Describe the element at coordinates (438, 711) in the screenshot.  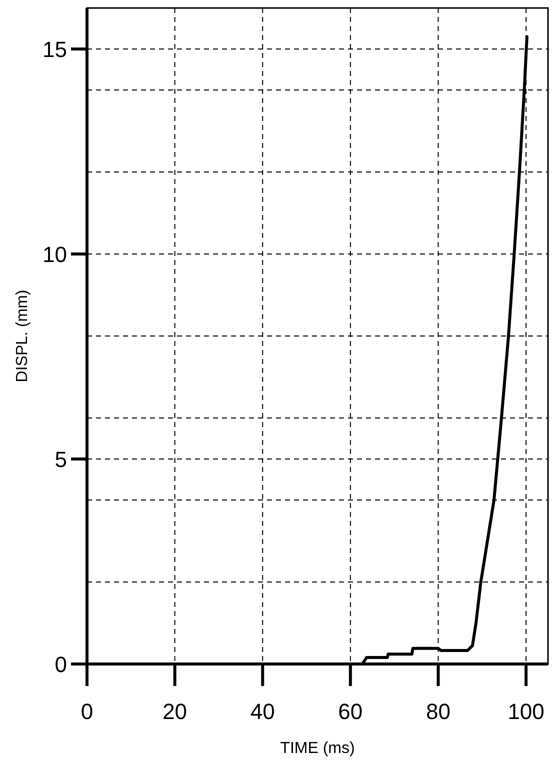
I see `x-tick-label: 80` at that location.